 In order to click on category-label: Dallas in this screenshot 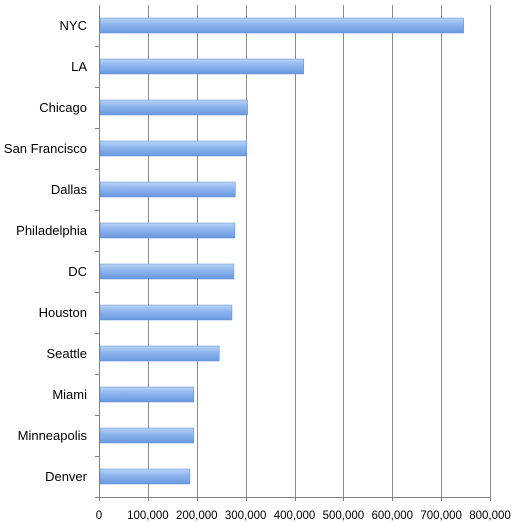, I will do `click(69, 189)`.